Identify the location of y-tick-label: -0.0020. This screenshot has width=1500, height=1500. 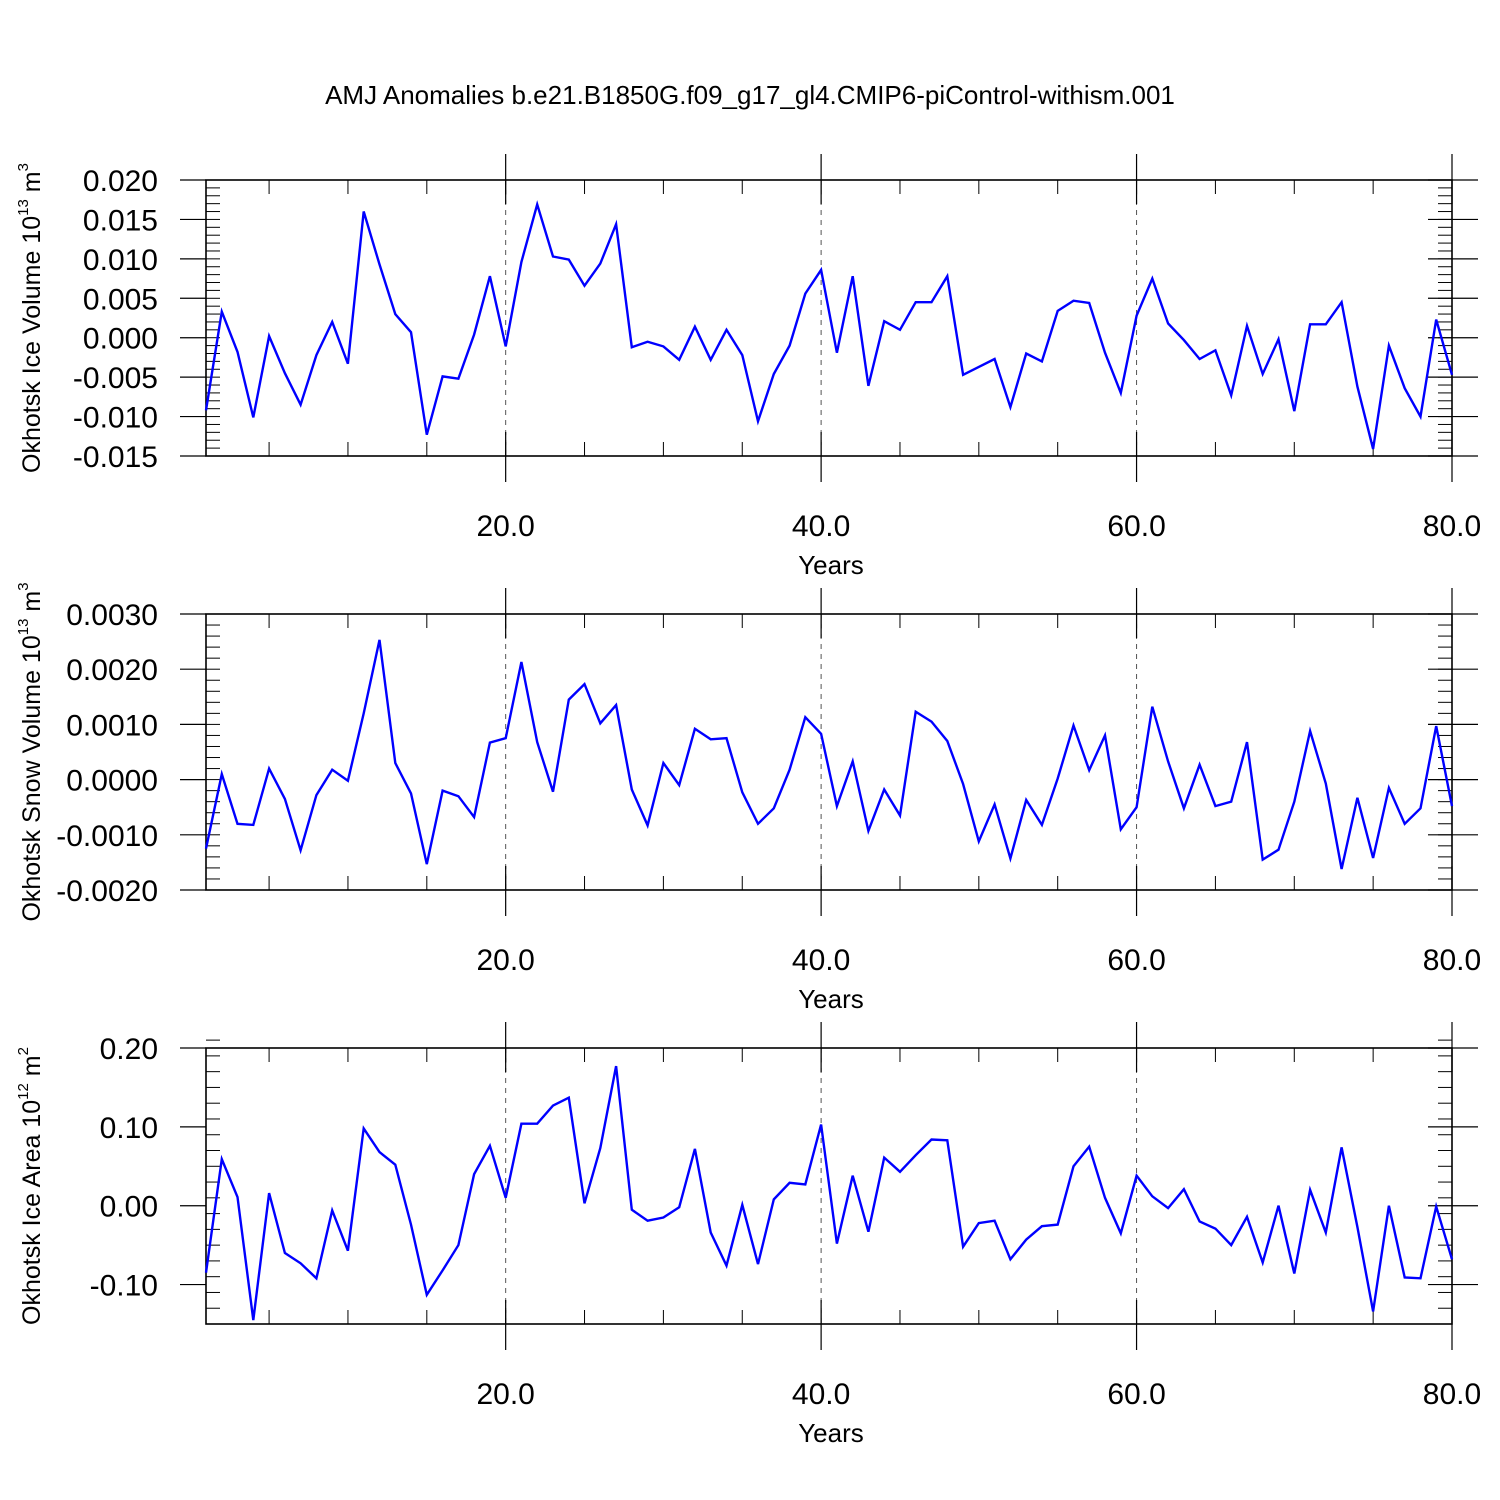
(107, 891).